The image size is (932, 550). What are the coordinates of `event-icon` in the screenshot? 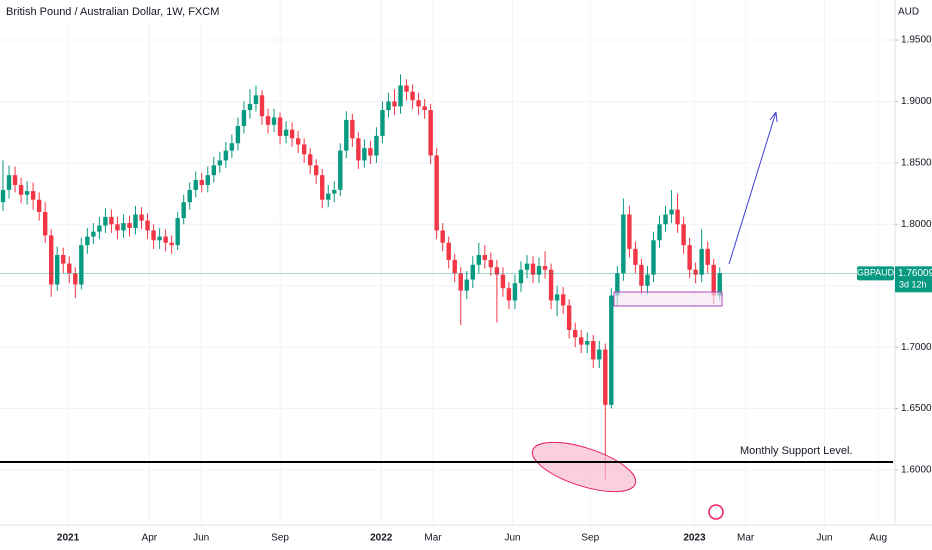 It's located at (716, 512).